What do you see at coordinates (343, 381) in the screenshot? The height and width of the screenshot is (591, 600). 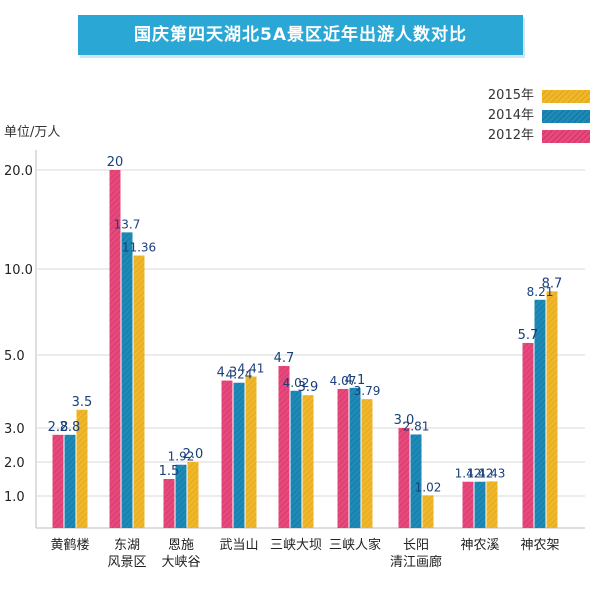 I see `value-label: 4.07` at bounding box center [343, 381].